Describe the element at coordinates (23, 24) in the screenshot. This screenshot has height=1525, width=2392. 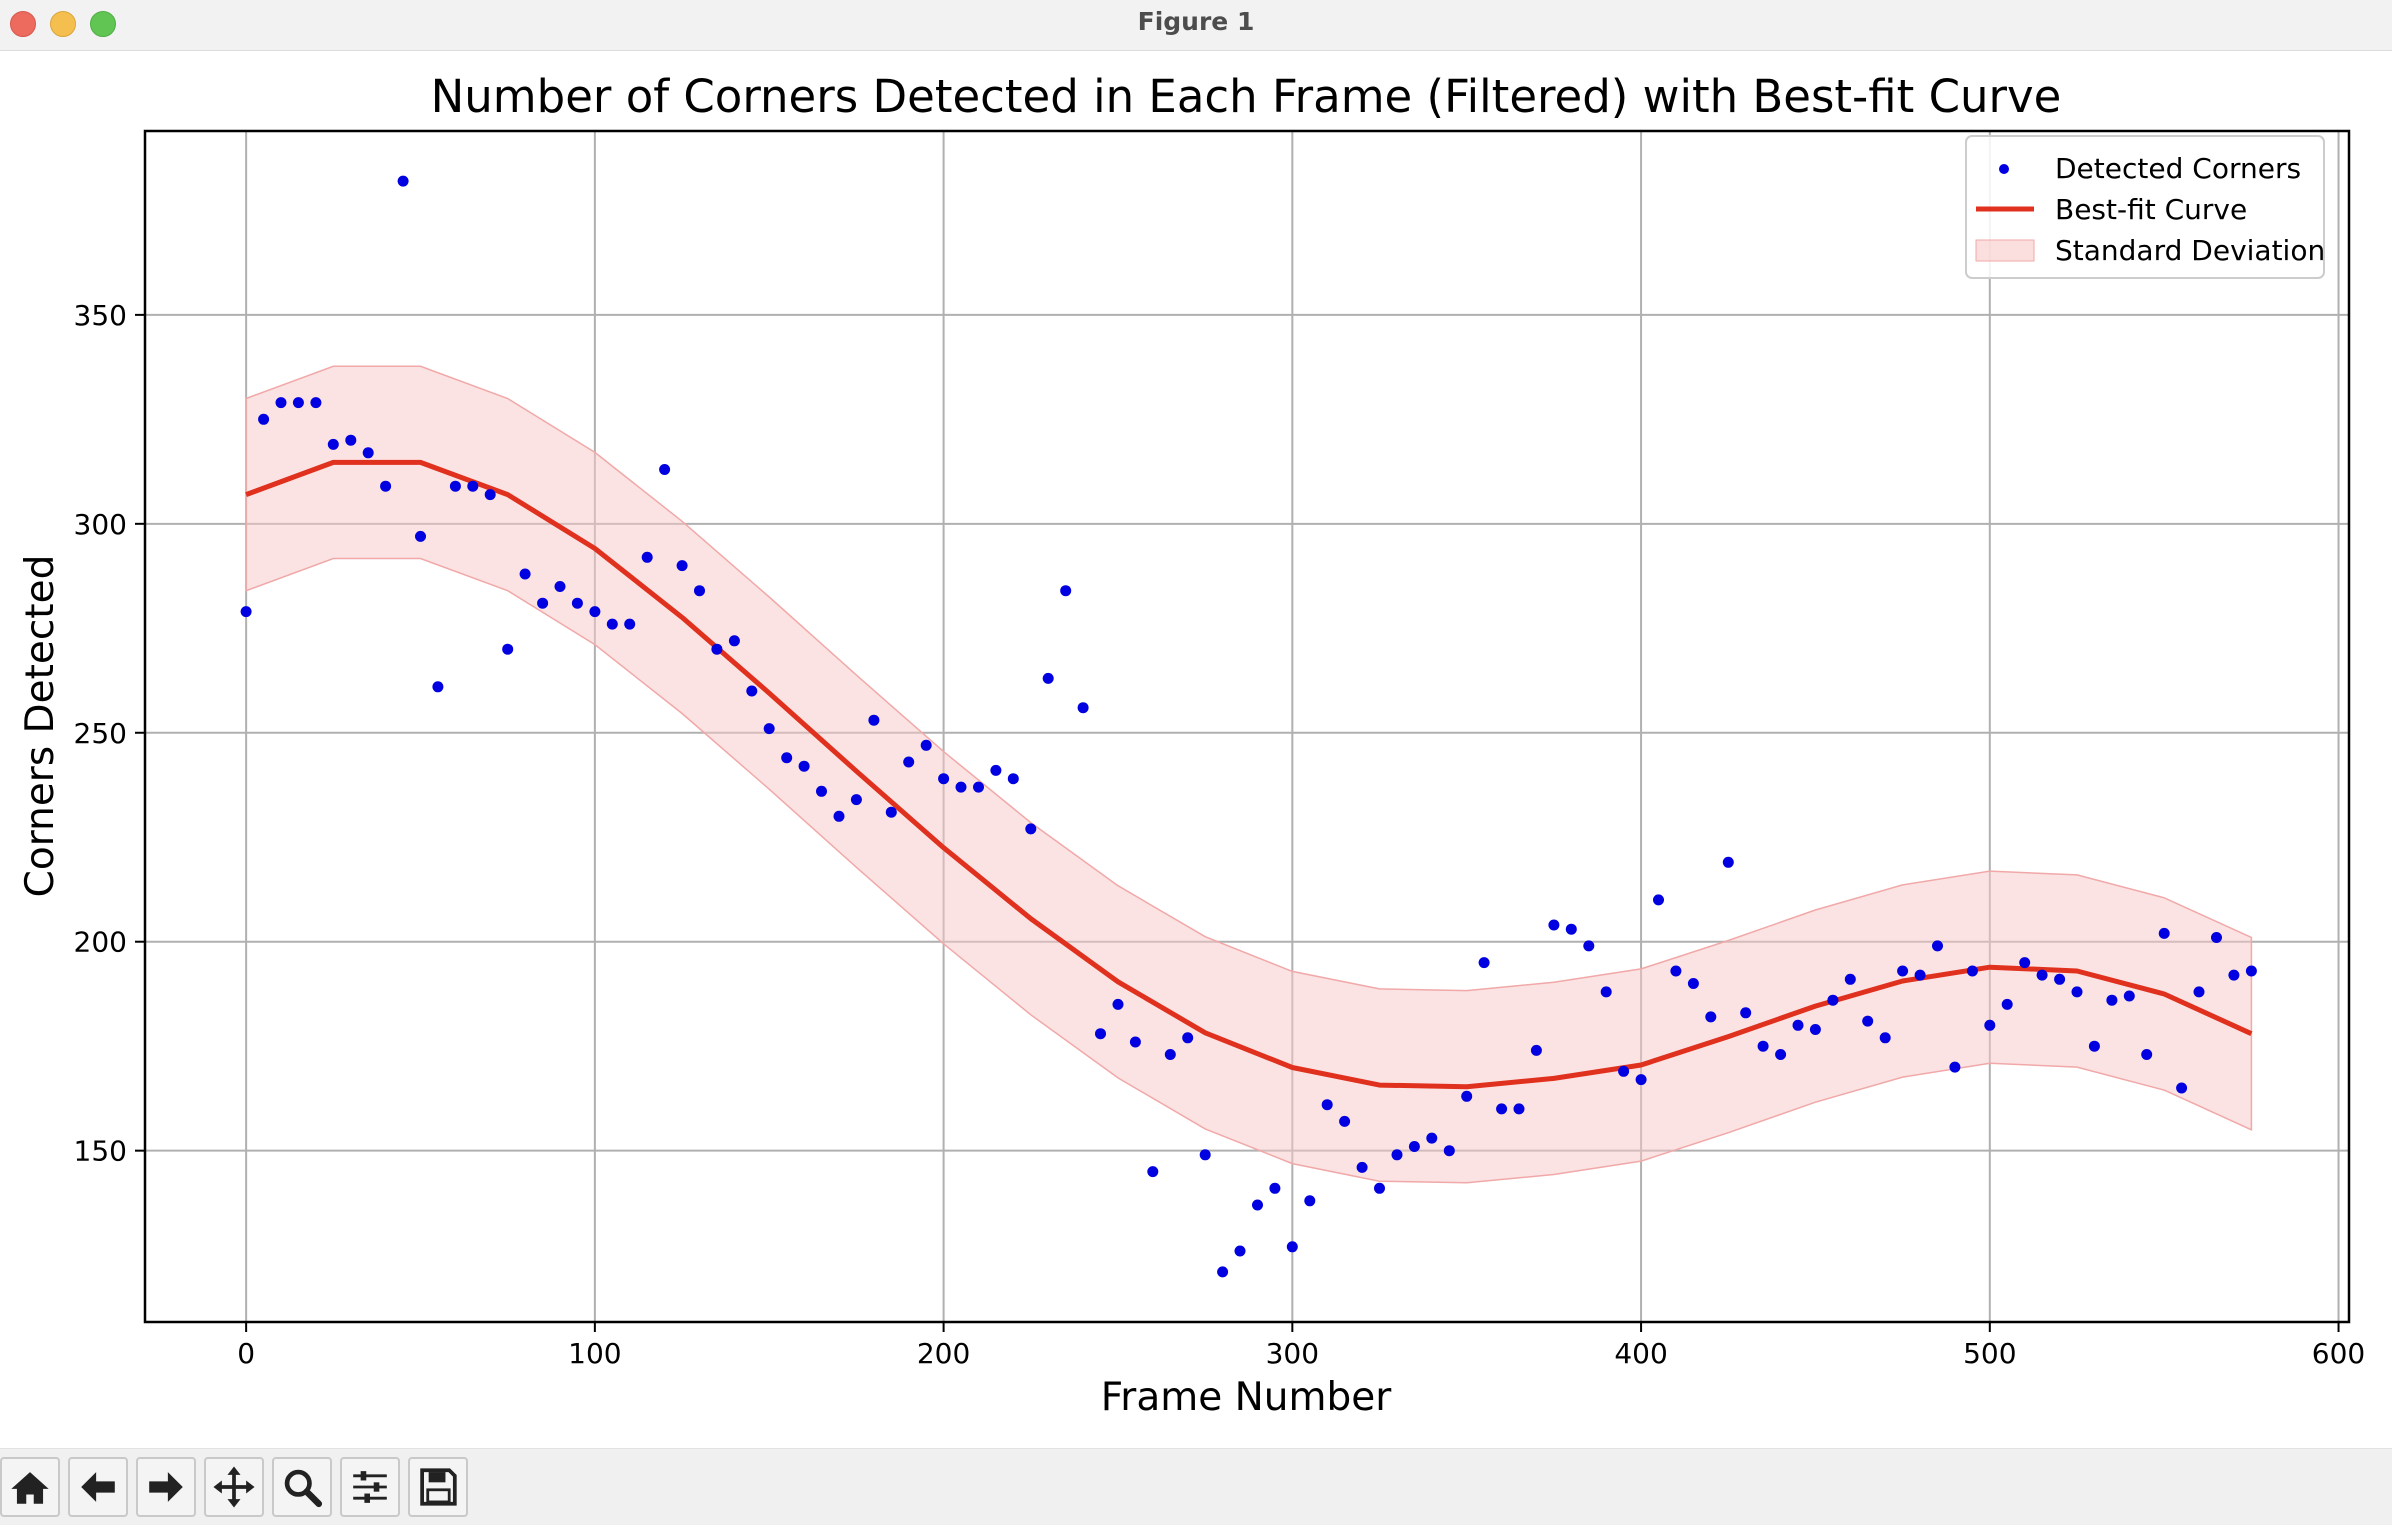
I see `close-window-button` at that location.